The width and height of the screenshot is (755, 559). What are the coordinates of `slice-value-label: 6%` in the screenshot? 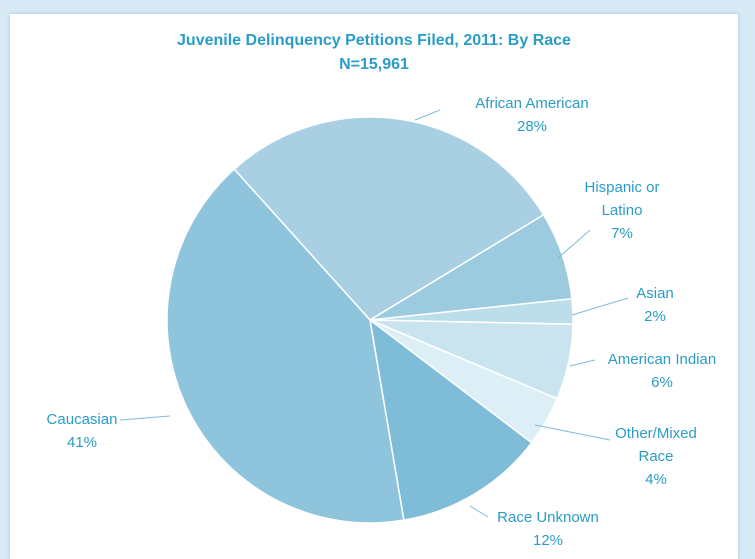 It's located at (662, 382).